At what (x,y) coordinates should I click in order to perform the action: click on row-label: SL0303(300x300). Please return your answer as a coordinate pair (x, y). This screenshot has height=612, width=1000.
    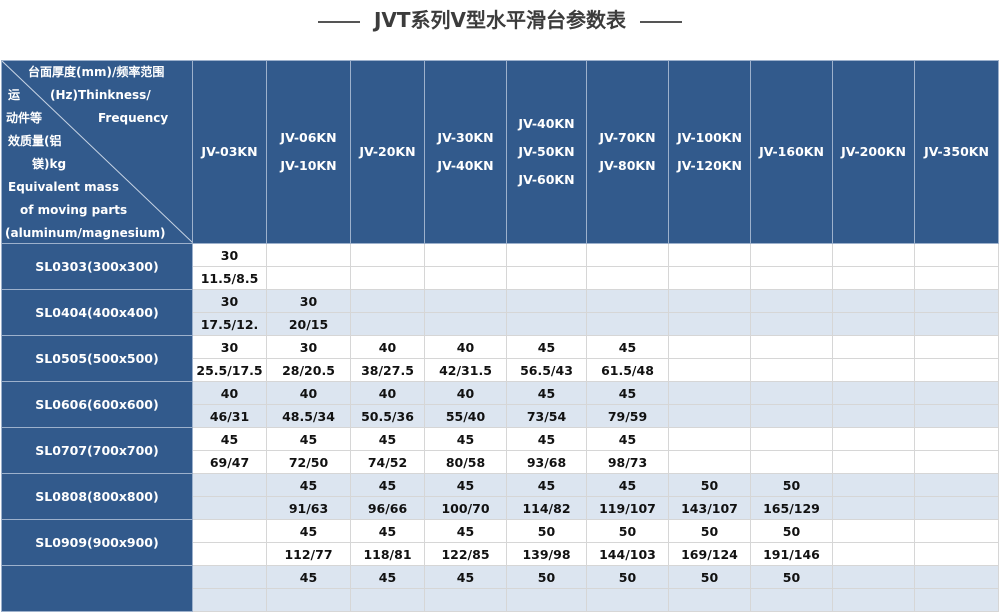
    Looking at the image, I should click on (97, 266).